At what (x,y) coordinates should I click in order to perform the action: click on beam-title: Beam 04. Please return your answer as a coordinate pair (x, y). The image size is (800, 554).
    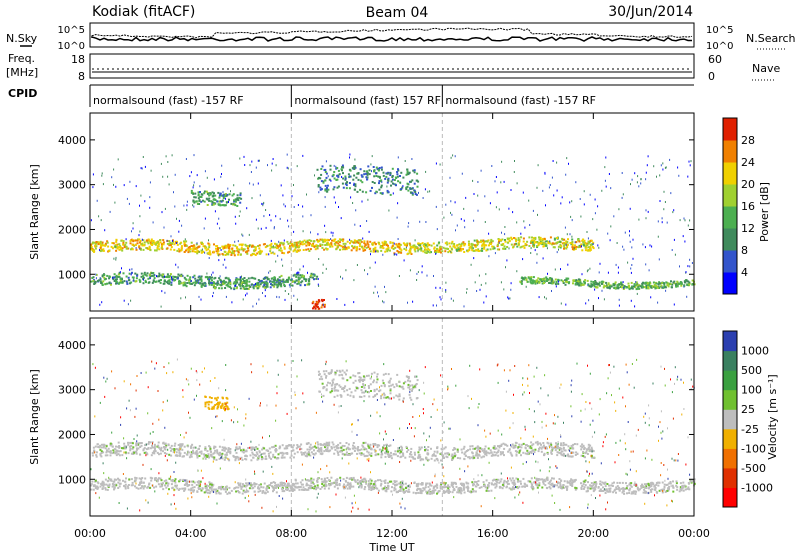
    Looking at the image, I should click on (397, 13).